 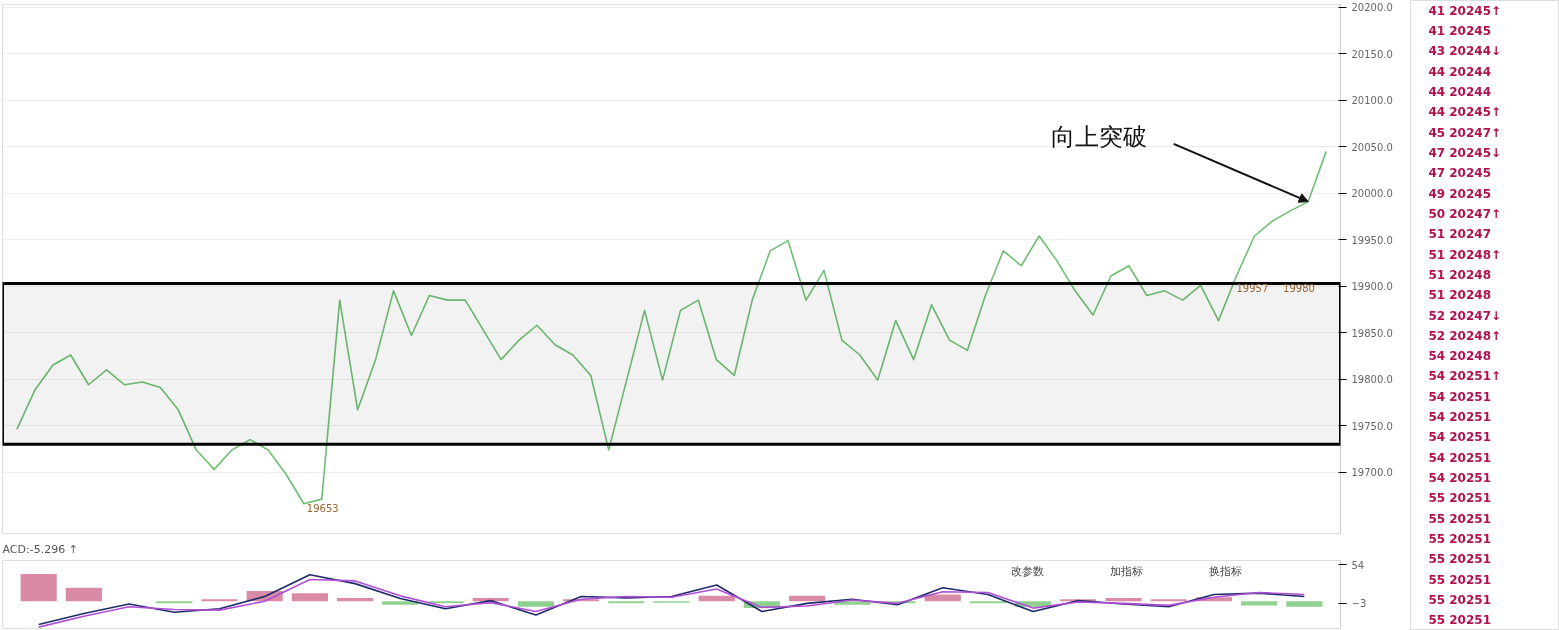 I want to click on text: 52 20247↓, so click(x=1465, y=315).